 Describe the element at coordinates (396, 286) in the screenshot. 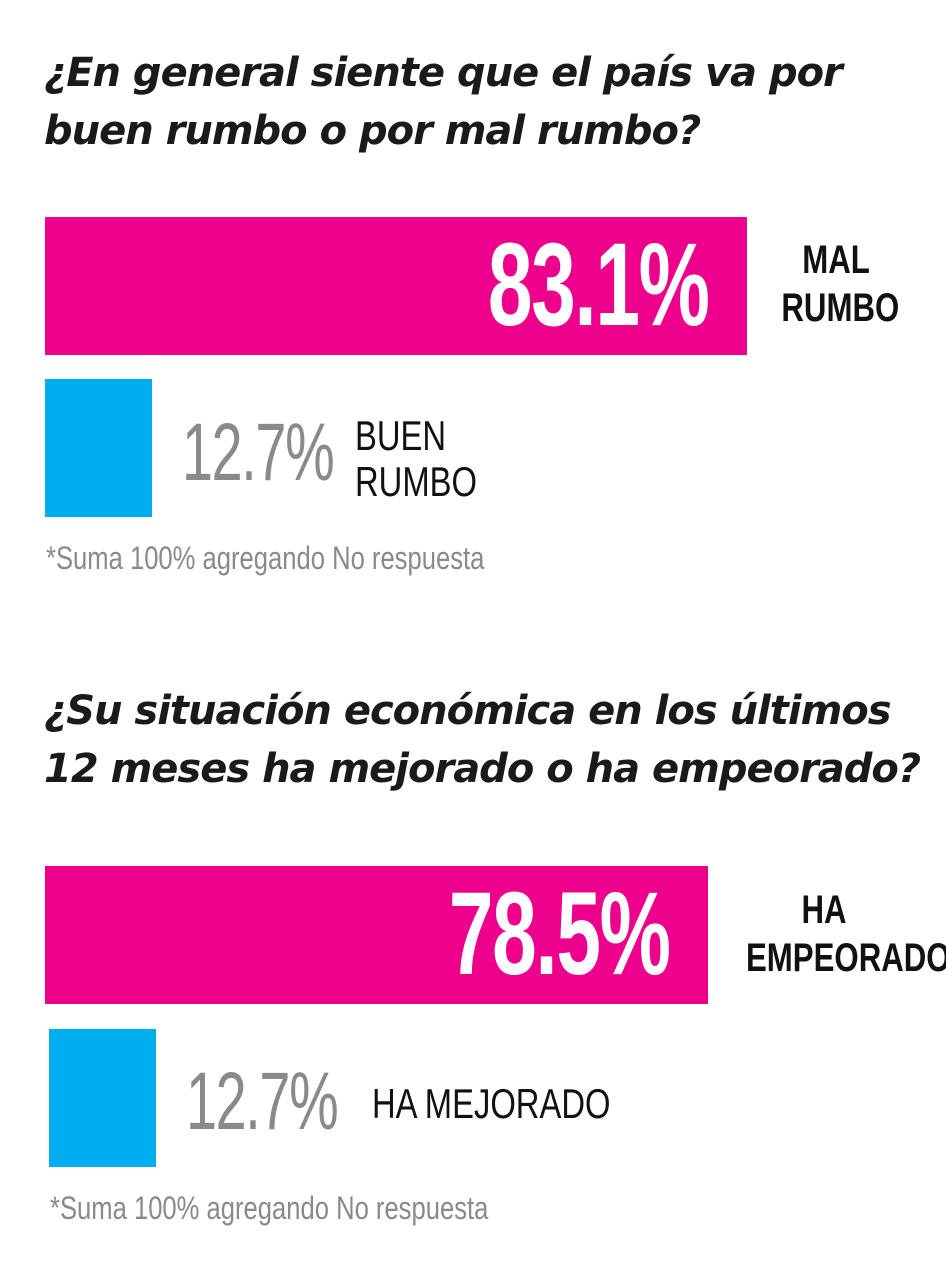

I see `bar-mal-rumbo` at that location.